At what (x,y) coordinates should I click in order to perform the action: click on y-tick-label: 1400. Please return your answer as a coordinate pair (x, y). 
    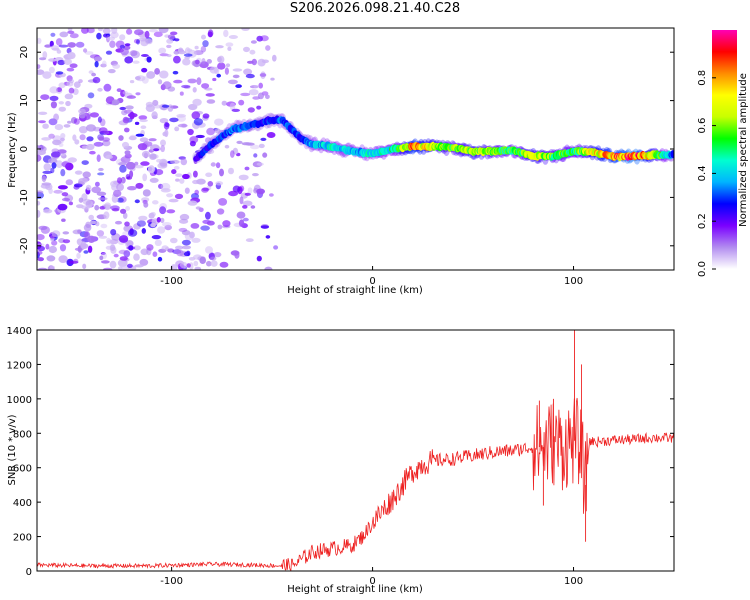
    Looking at the image, I should click on (19, 331).